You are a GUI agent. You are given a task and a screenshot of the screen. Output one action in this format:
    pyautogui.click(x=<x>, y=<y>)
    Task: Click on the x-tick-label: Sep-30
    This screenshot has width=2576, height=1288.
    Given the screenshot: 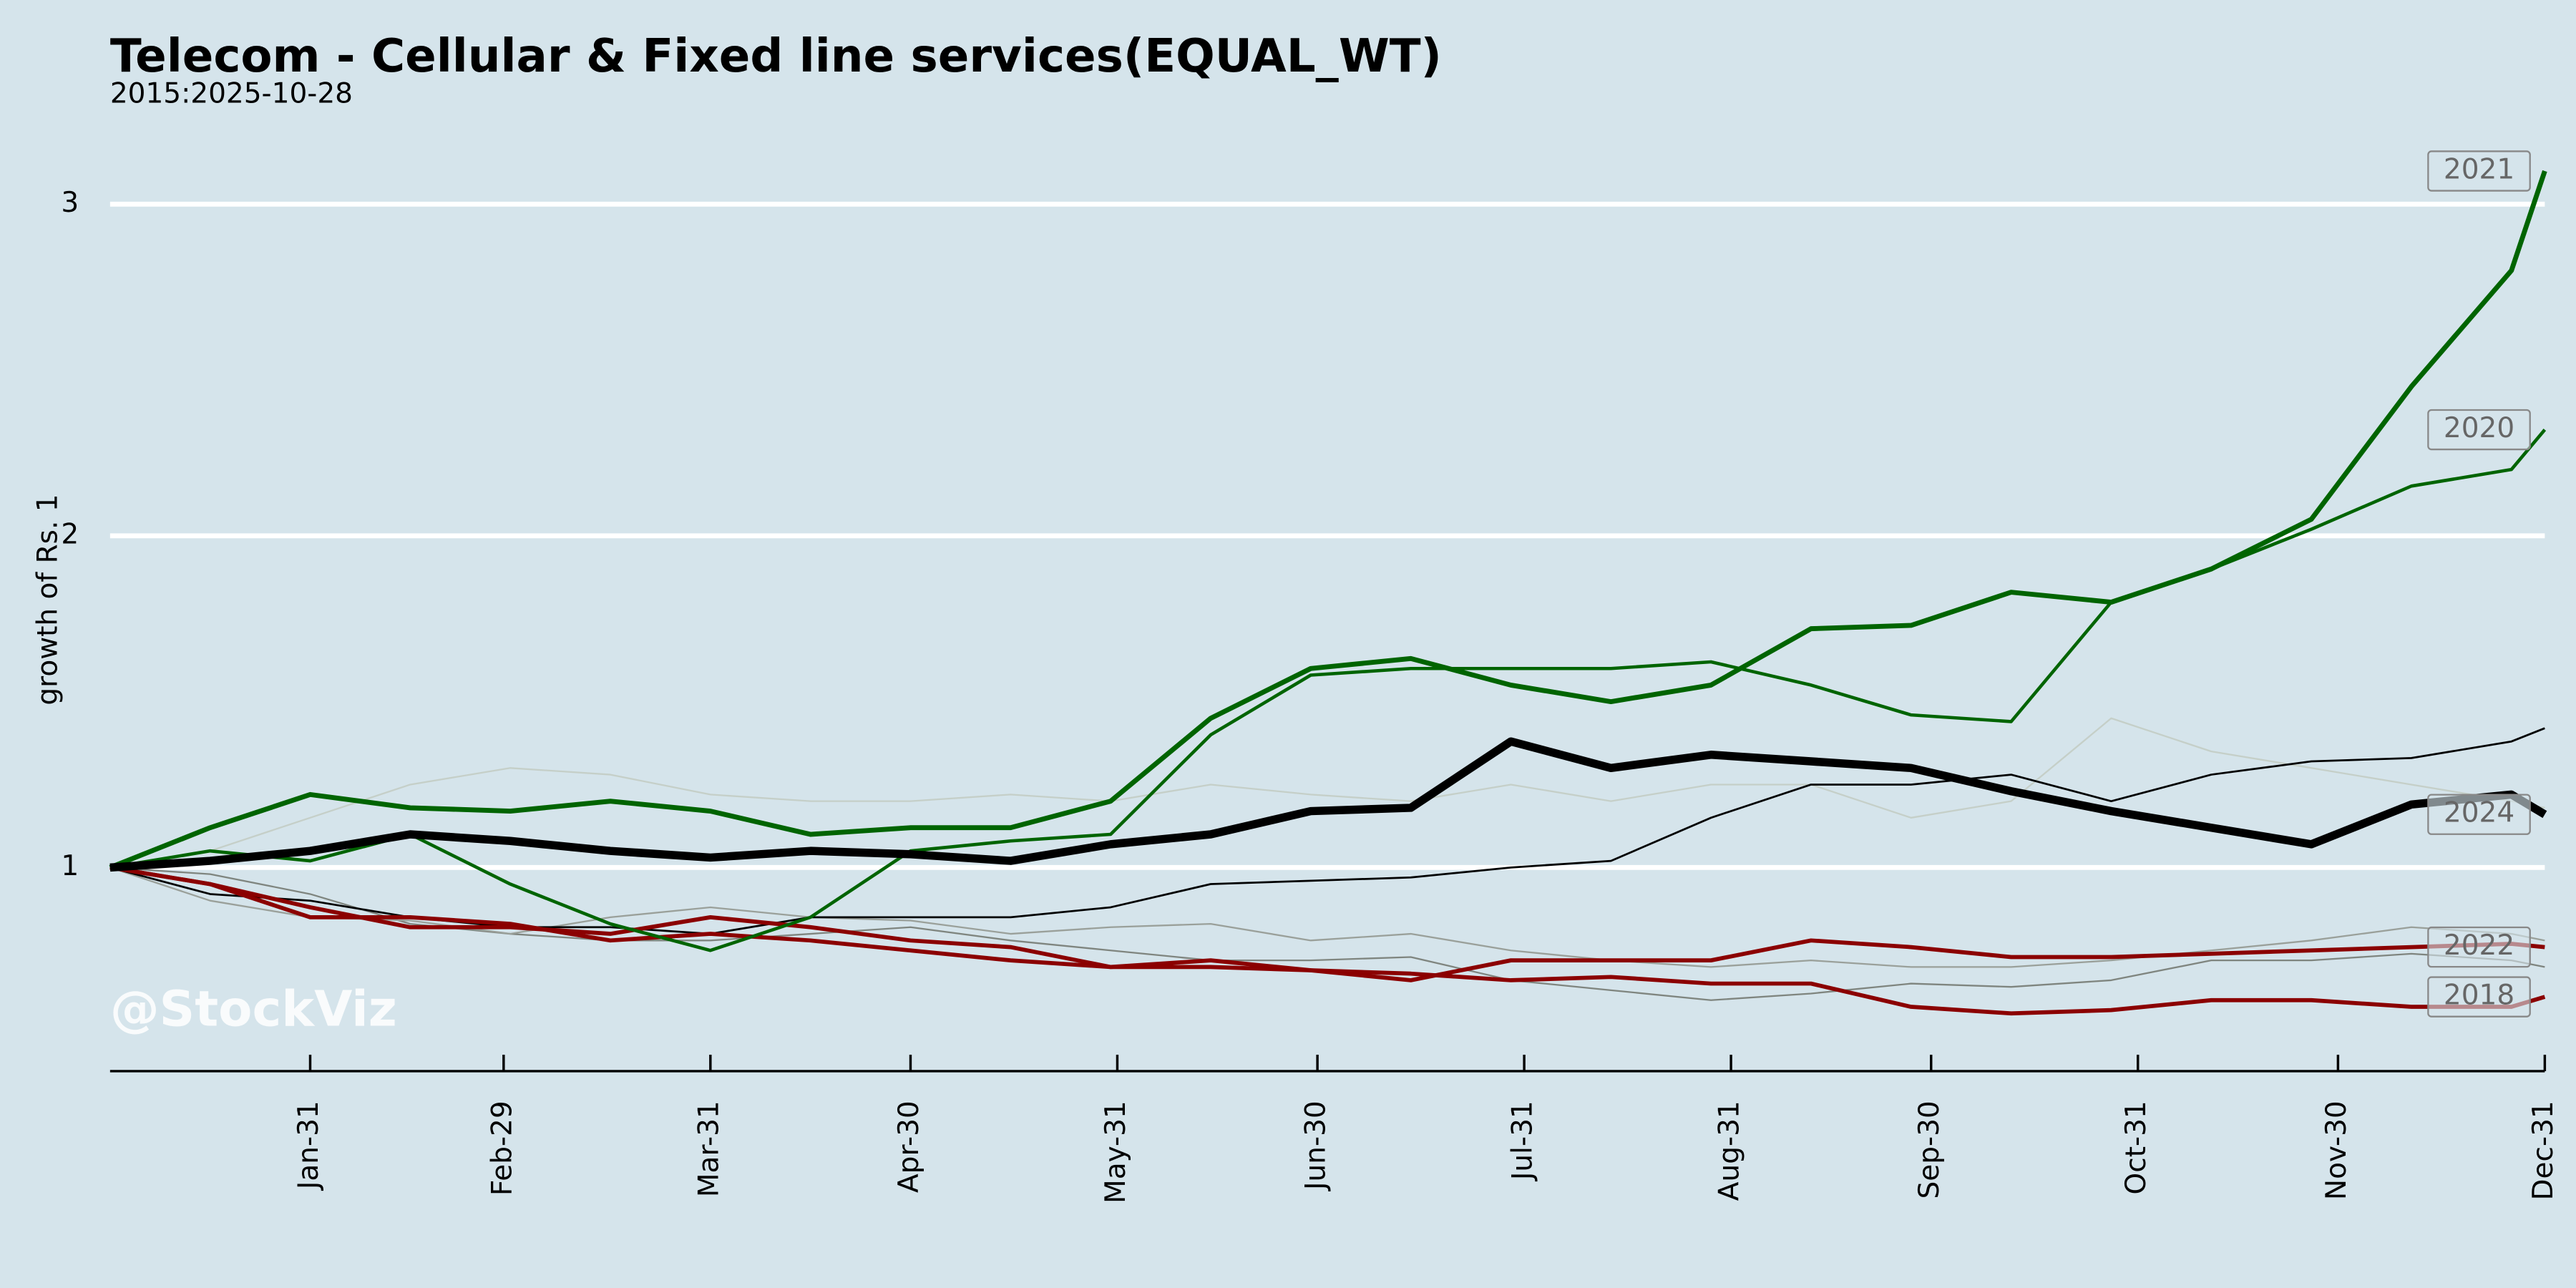 What is the action you would take?
    pyautogui.click(x=1929, y=1150)
    